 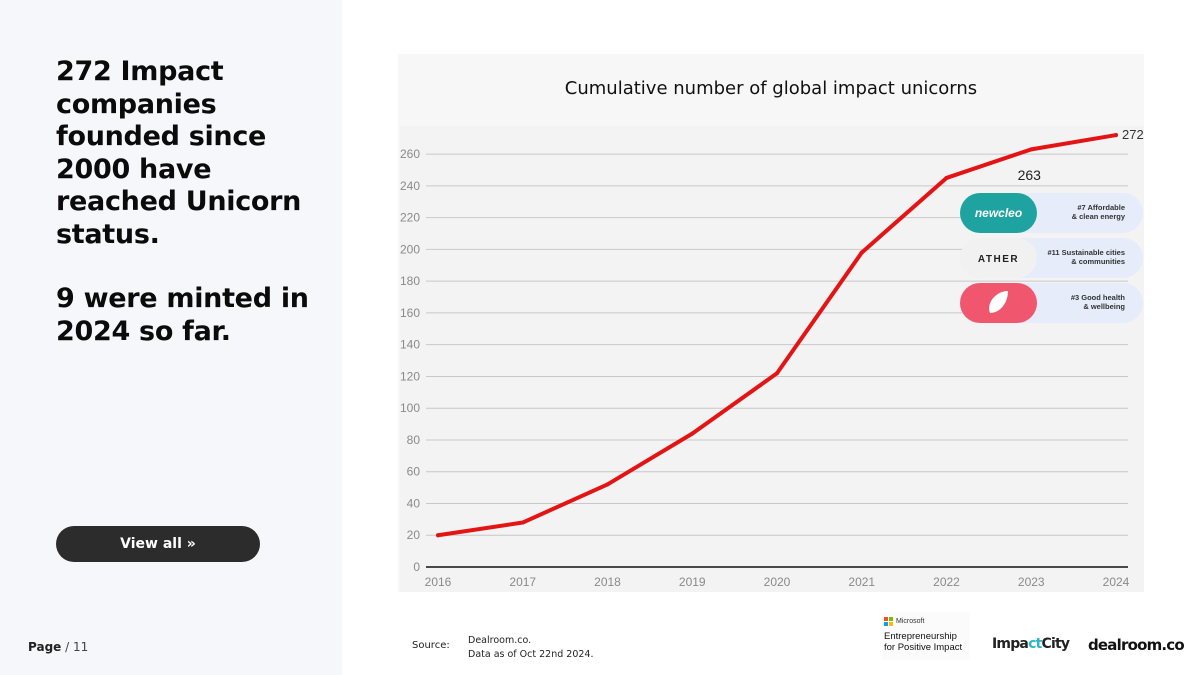 What do you see at coordinates (1116, 582) in the screenshot?
I see `x-tick-label-2024: 2024` at bounding box center [1116, 582].